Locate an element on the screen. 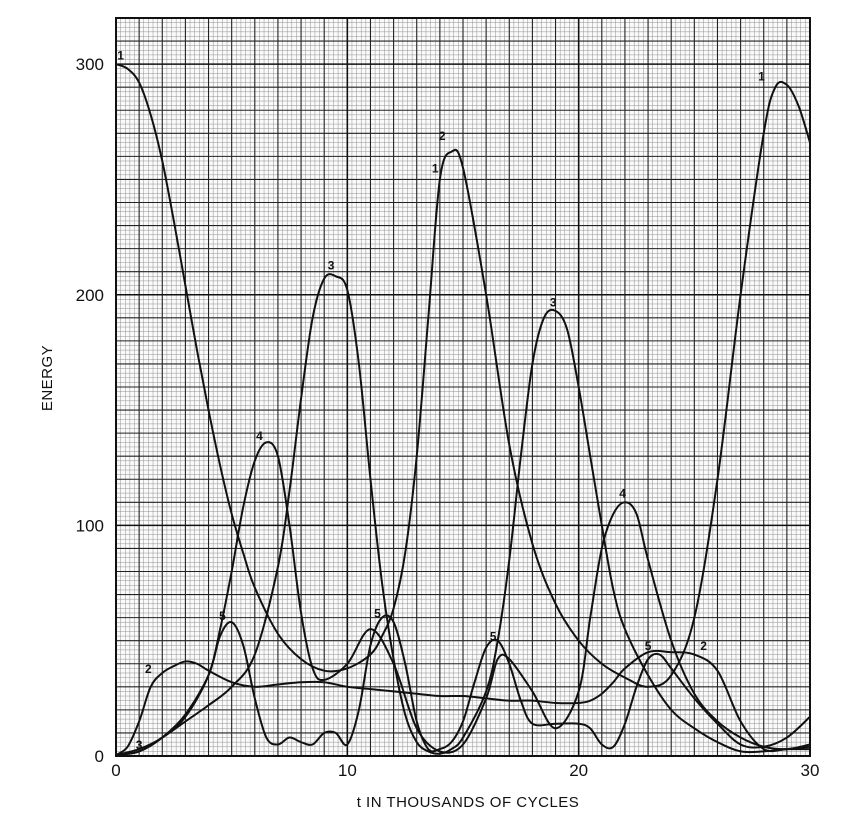  y-tick-label: 100 is located at coordinates (90, 525).